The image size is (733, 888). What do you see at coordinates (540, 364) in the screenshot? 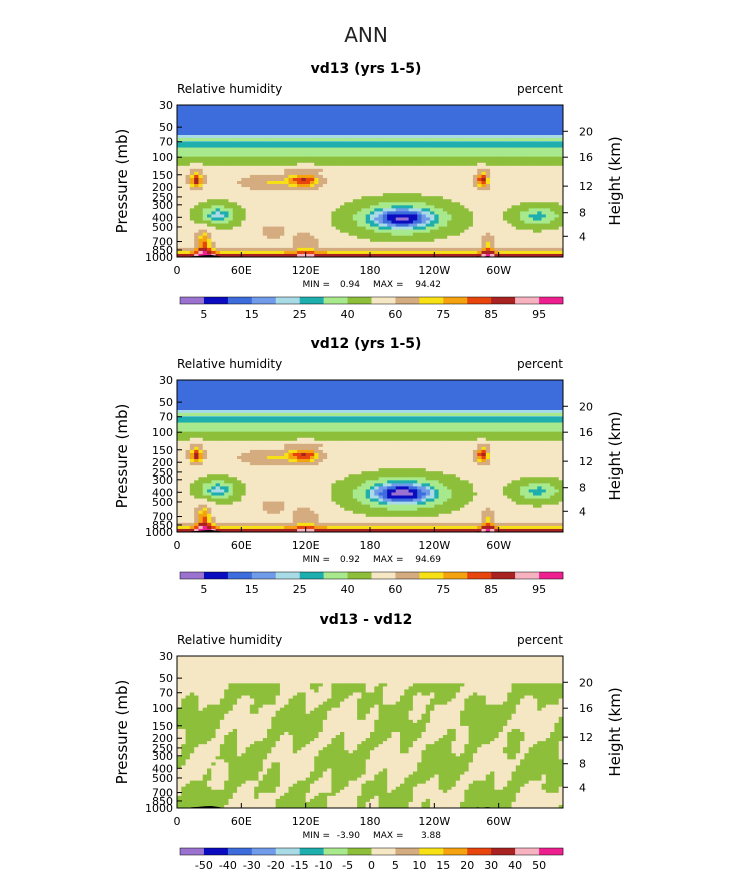
I see `units-label: percent` at bounding box center [540, 364].